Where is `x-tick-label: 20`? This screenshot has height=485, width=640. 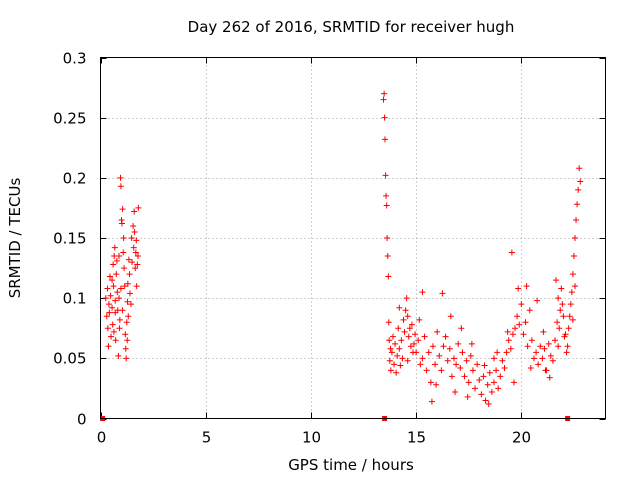 x-tick-label: 20 is located at coordinates (521, 438).